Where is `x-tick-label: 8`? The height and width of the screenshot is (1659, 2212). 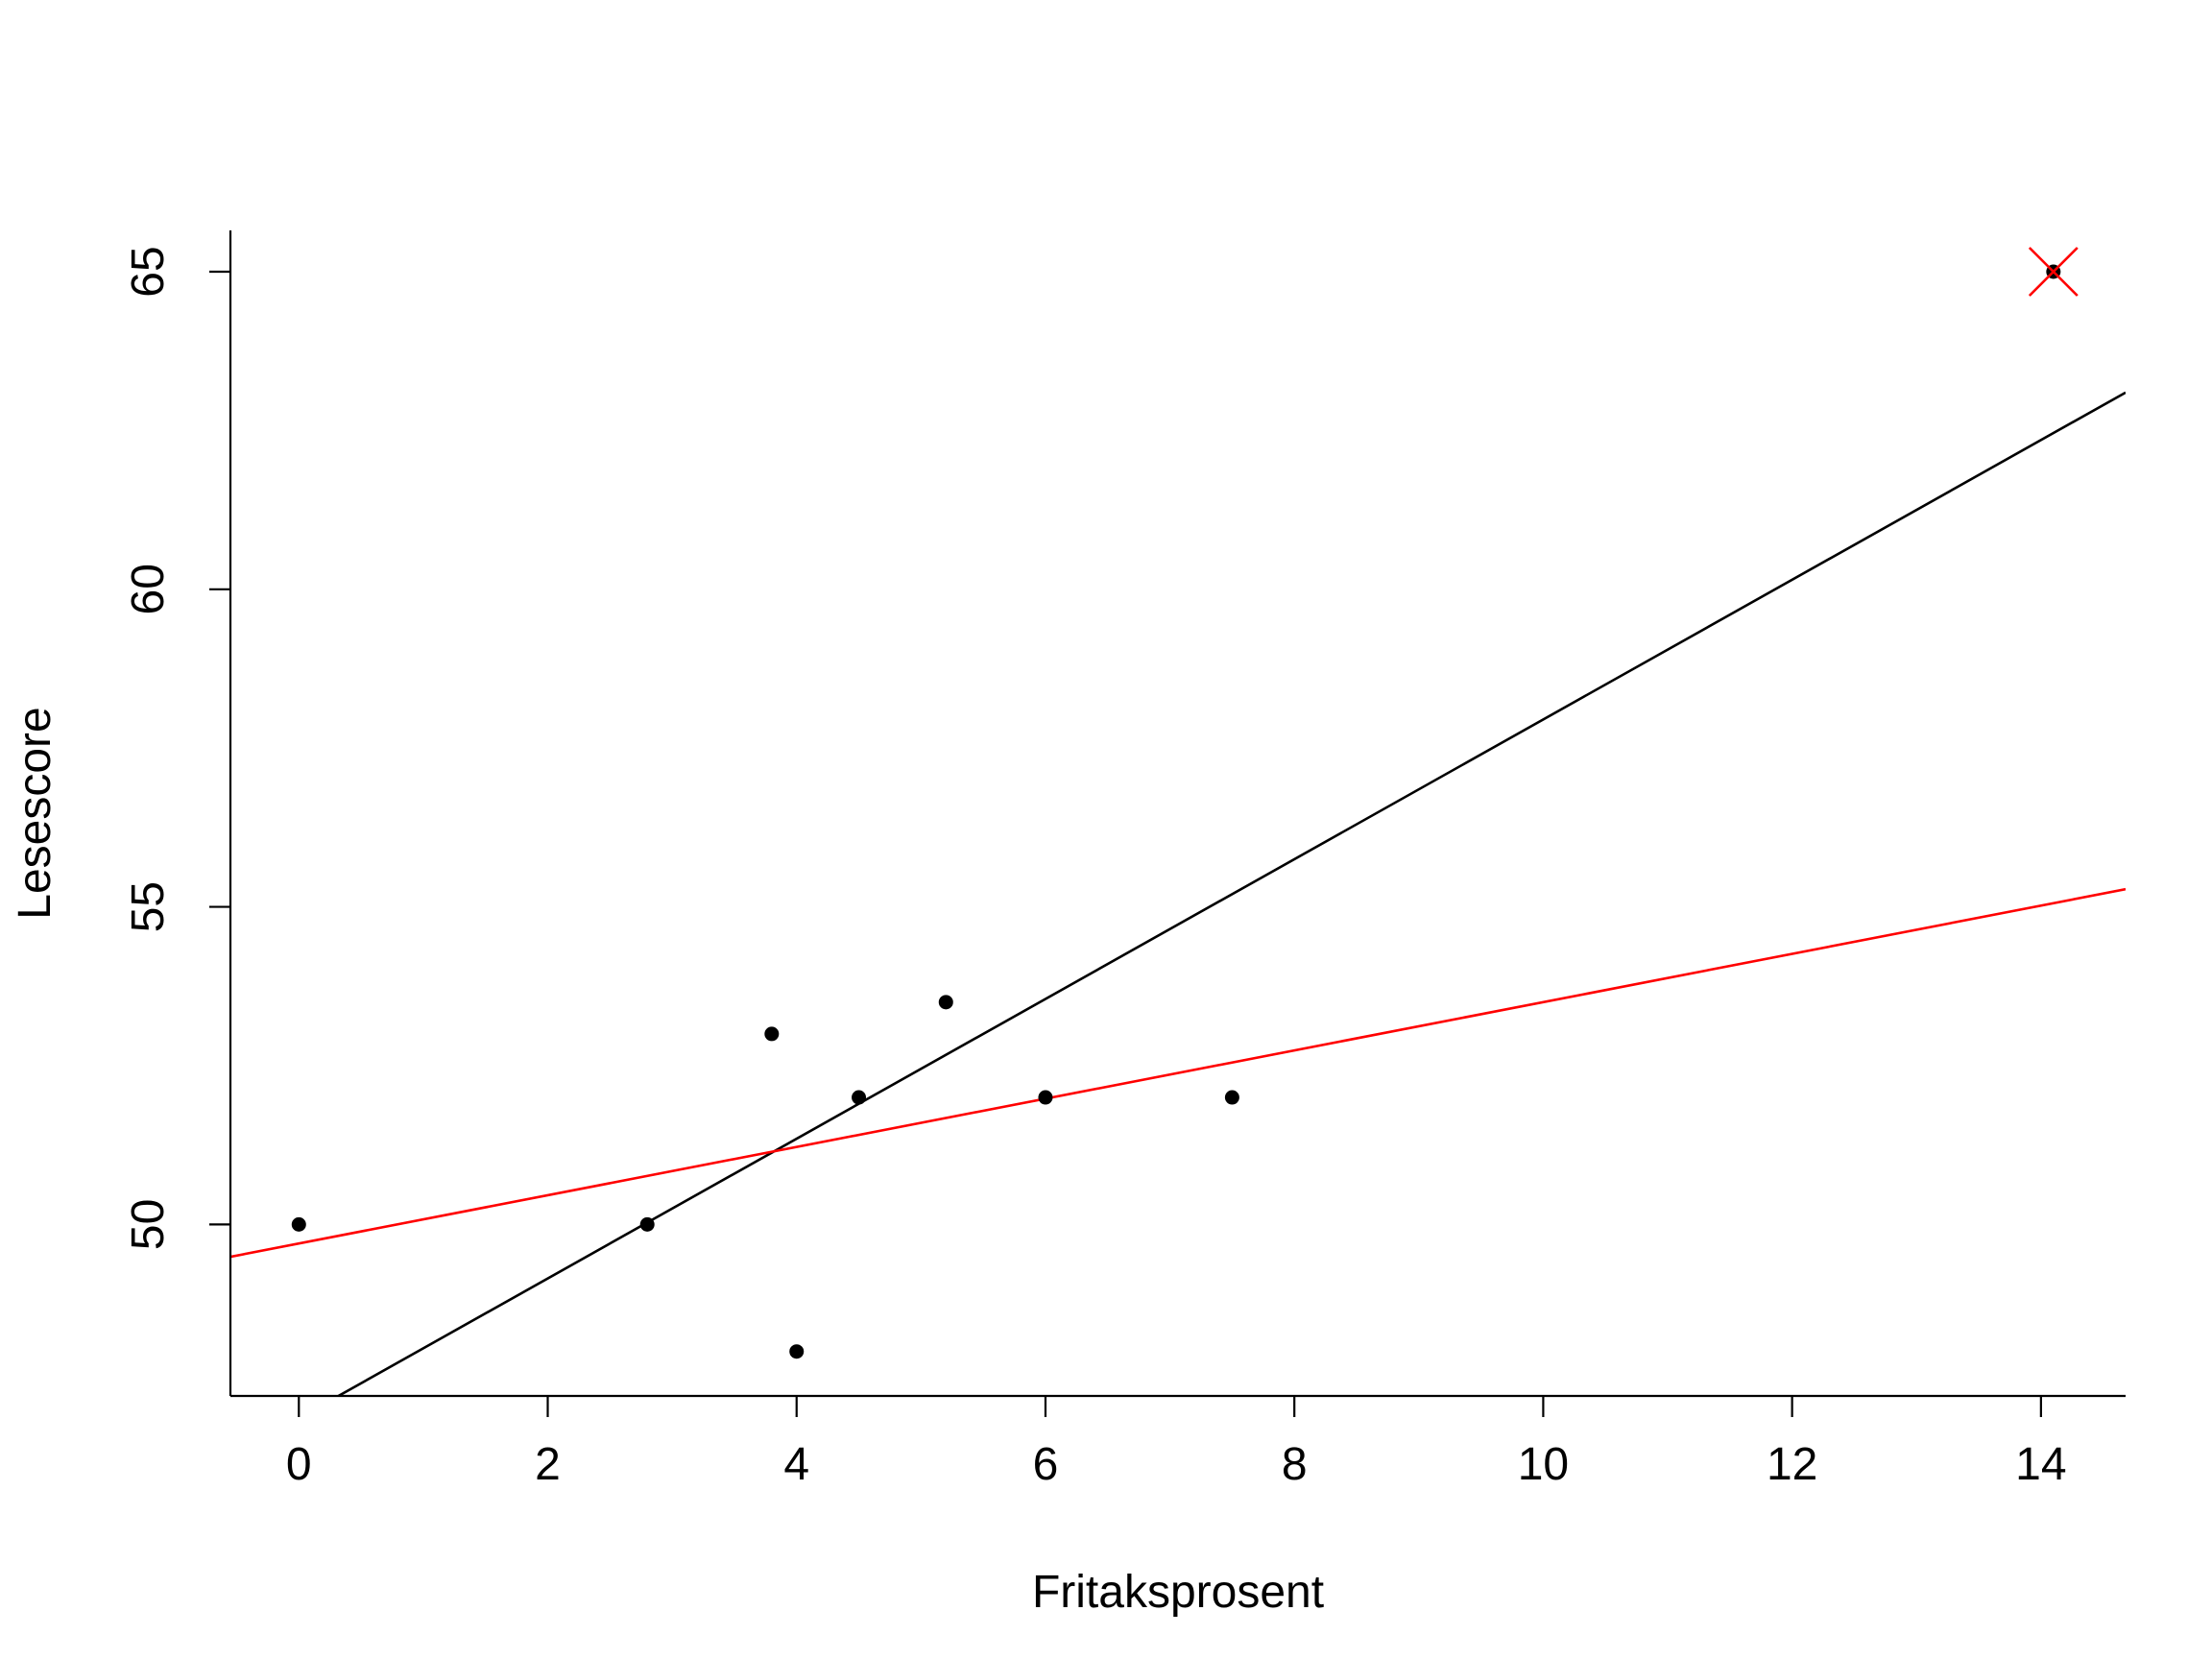
x-tick-label: 8 is located at coordinates (1295, 1465).